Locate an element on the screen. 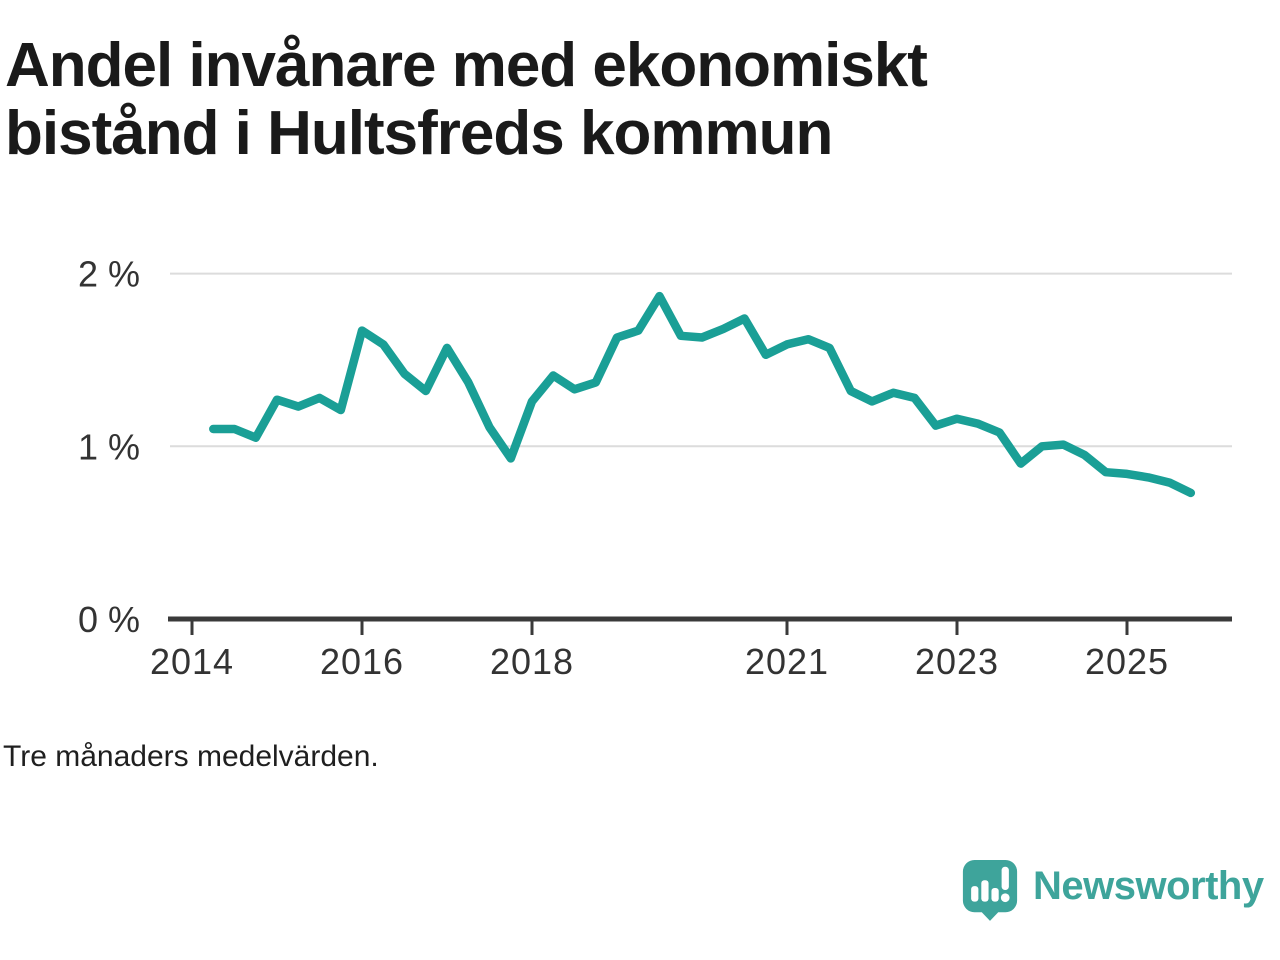 The image size is (1280, 960). x-tick-label: 2014 is located at coordinates (192, 661).